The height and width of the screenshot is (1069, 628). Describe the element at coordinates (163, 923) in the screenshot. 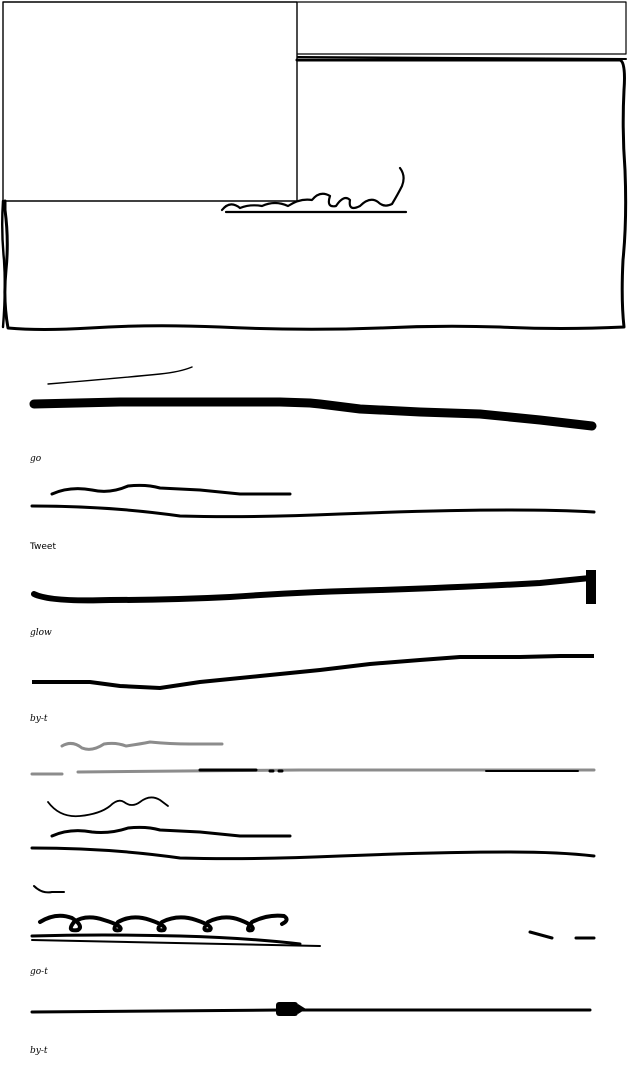

I see `row-7-loops` at that location.